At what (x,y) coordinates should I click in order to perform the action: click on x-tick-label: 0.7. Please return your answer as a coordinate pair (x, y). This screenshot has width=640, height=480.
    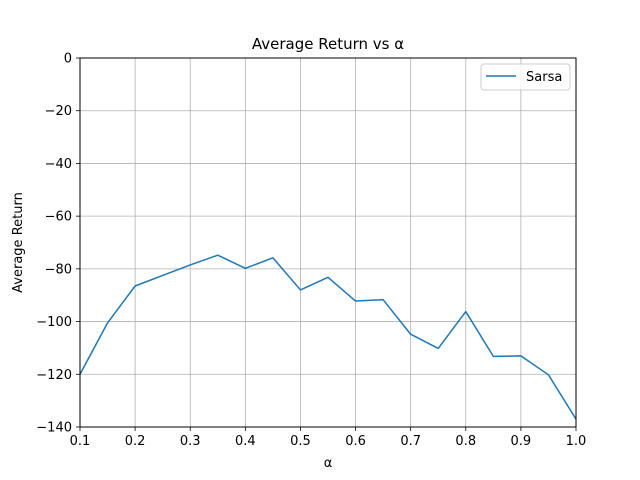
    Looking at the image, I should click on (410, 441).